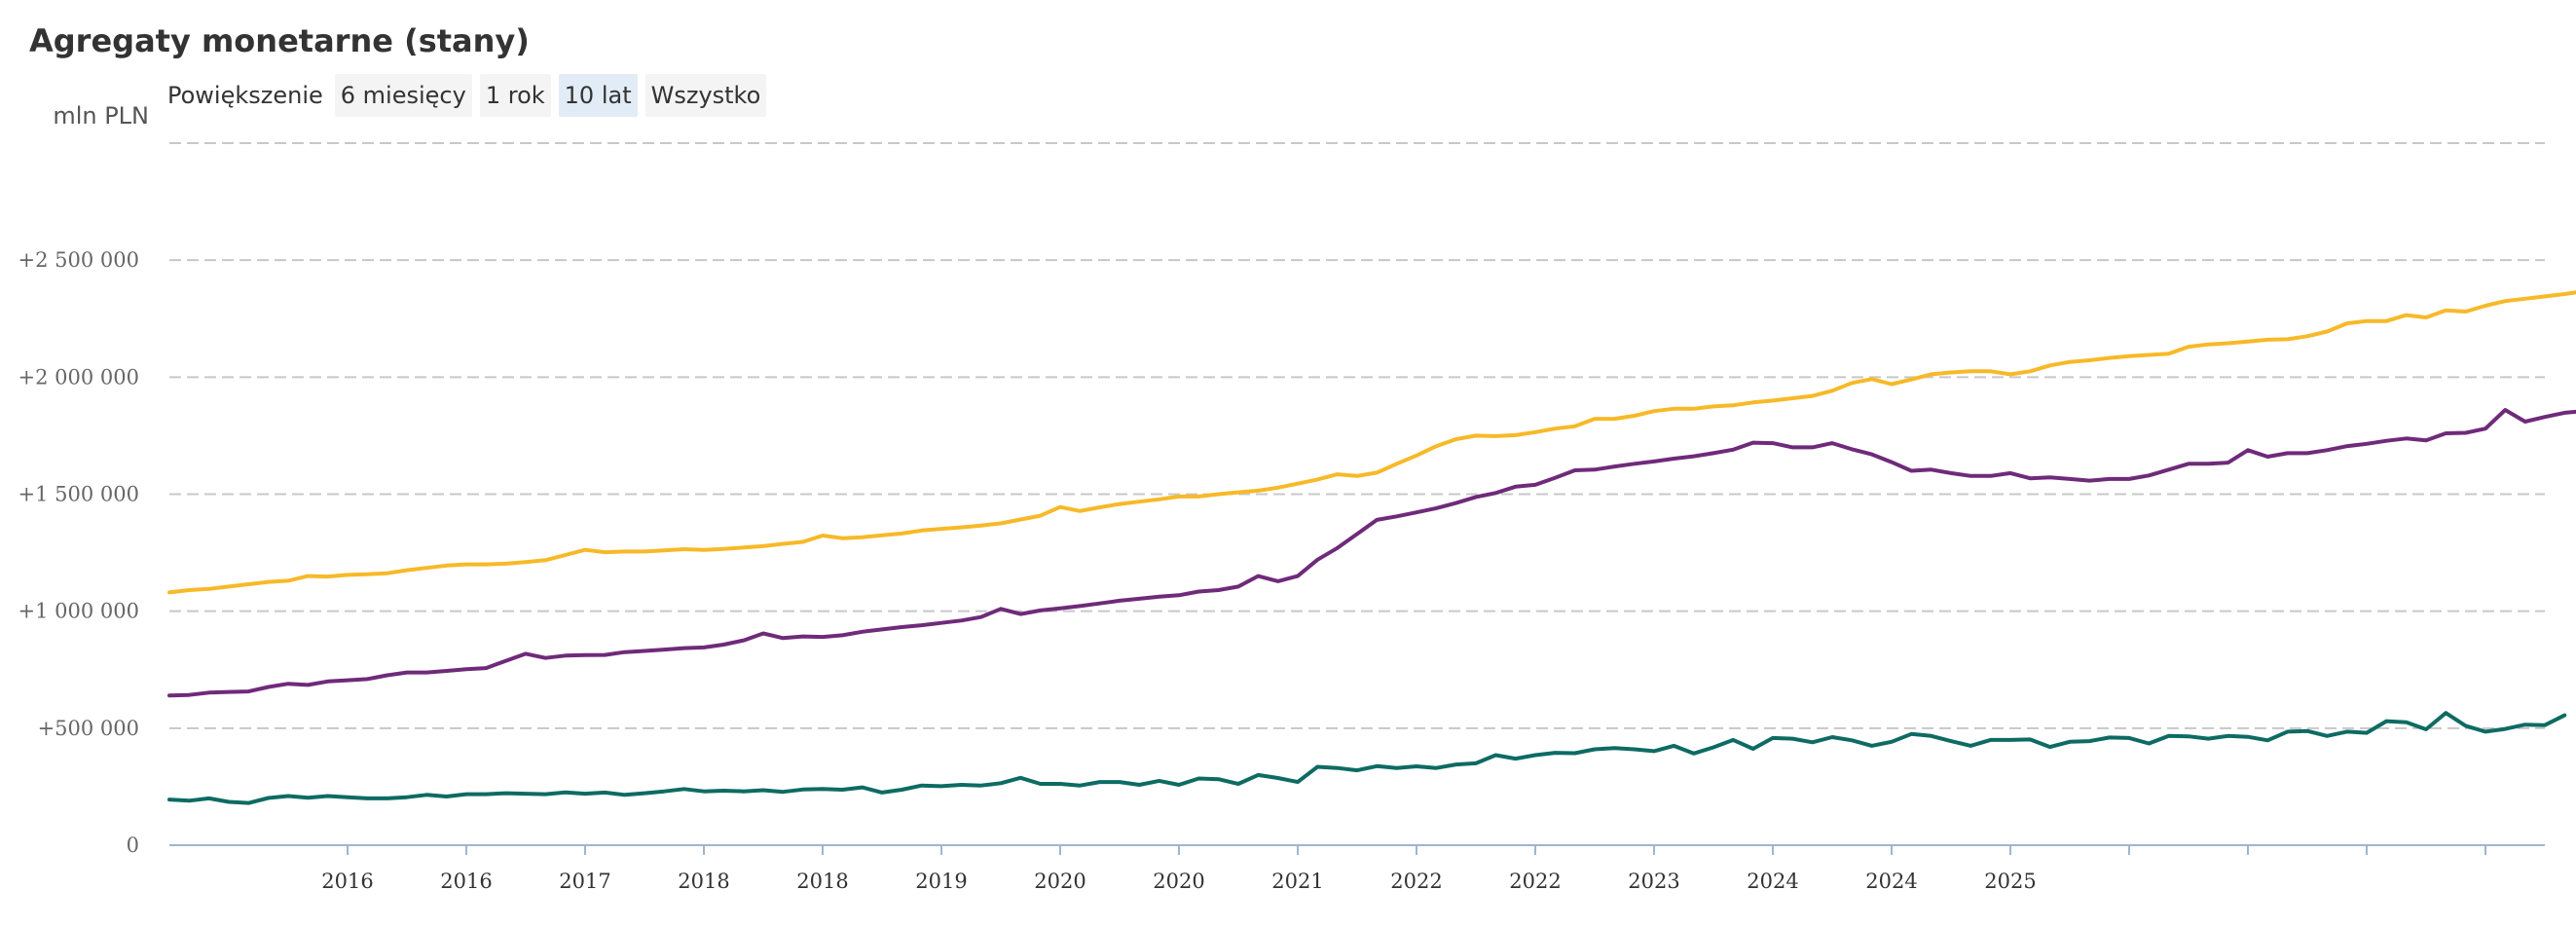  I want to click on x-tick-label: 2021, so click(1297, 881).